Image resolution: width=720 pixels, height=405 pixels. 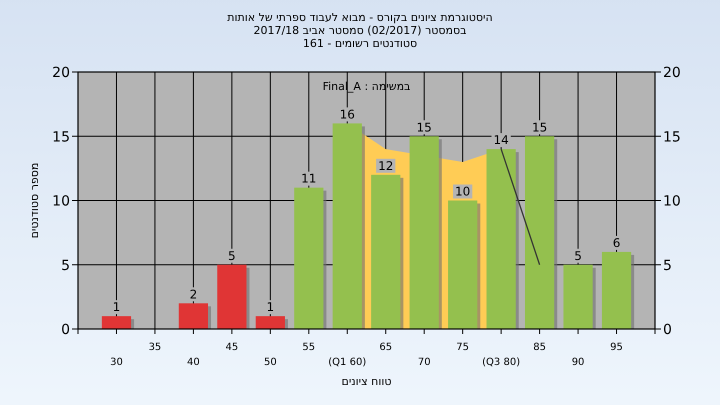 What do you see at coordinates (270, 362) in the screenshot?
I see `x-tick-label: 50` at bounding box center [270, 362].